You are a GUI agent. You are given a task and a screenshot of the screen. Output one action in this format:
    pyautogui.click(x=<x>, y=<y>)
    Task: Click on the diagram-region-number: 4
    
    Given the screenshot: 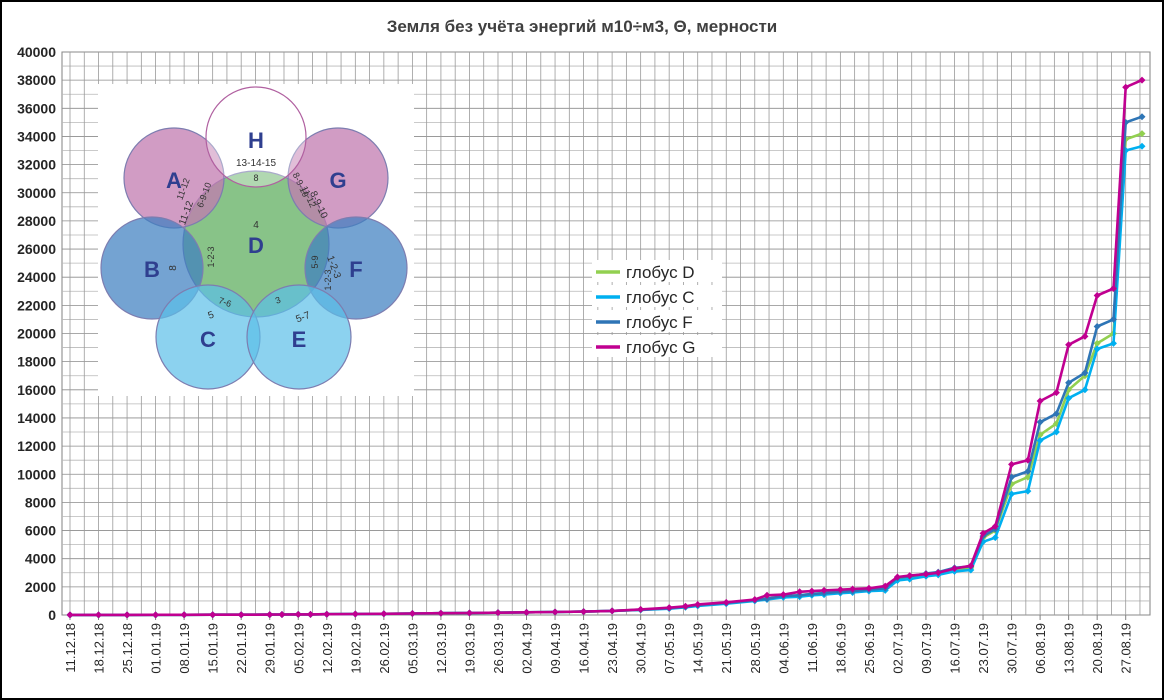 What is the action you would take?
    pyautogui.click(x=256, y=225)
    